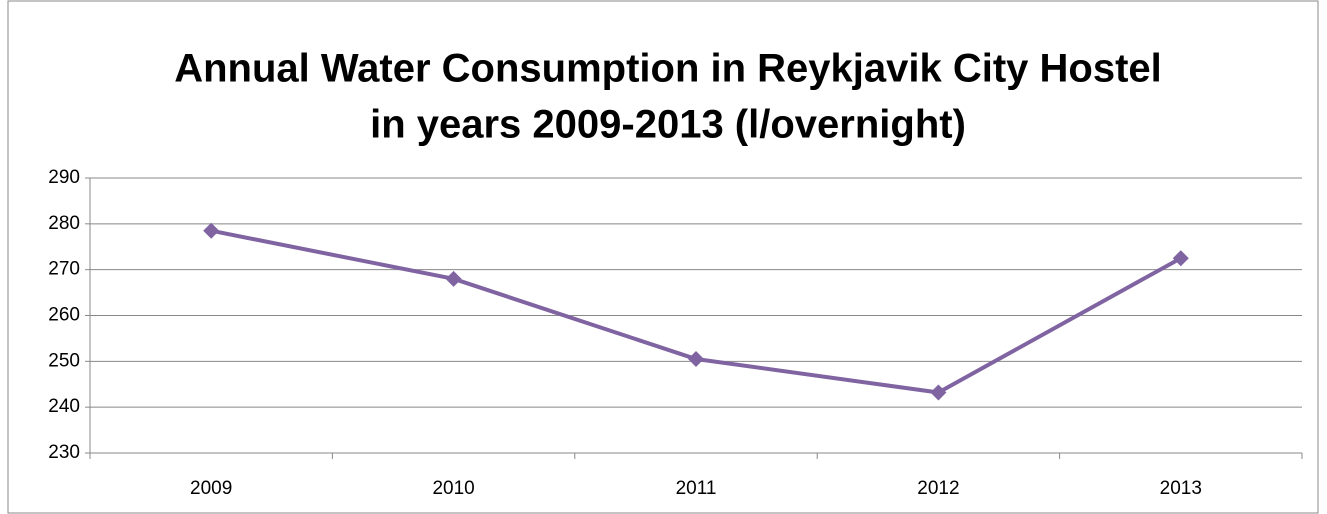 Image resolution: width=1327 pixels, height=514 pixels. I want to click on x-tick-label: 2013, so click(1181, 488).